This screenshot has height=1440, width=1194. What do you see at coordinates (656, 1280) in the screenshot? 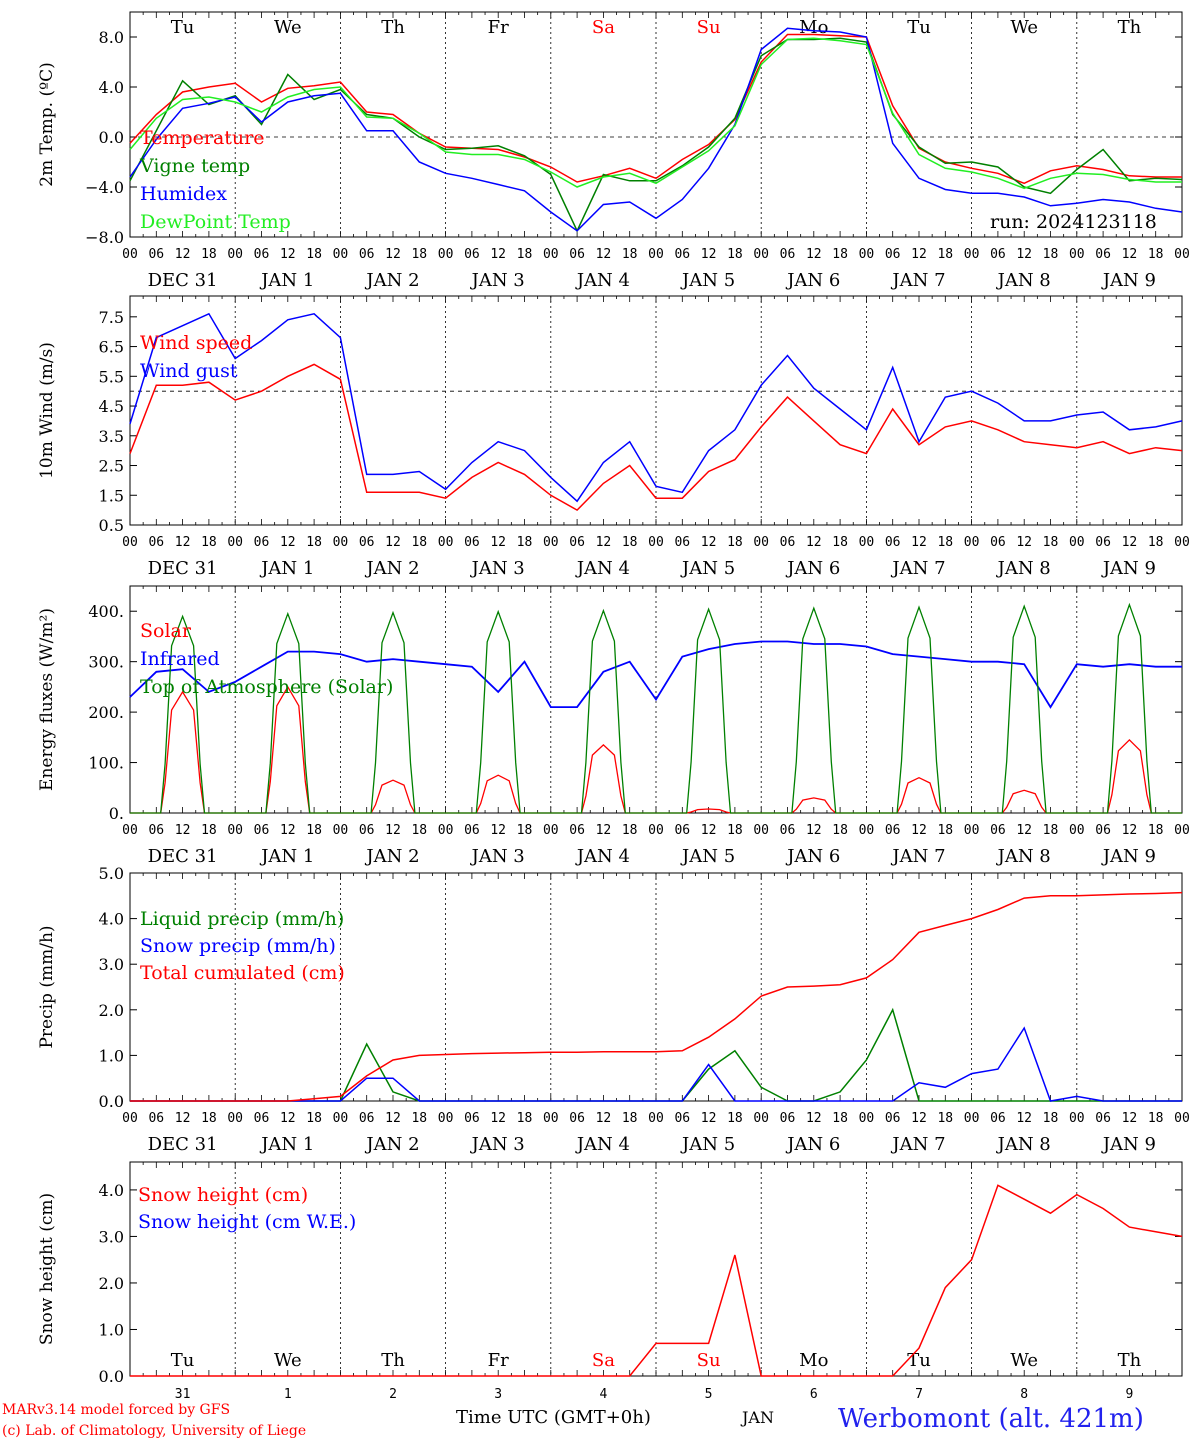
I see `series-line-snow-height-cm-` at bounding box center [656, 1280].